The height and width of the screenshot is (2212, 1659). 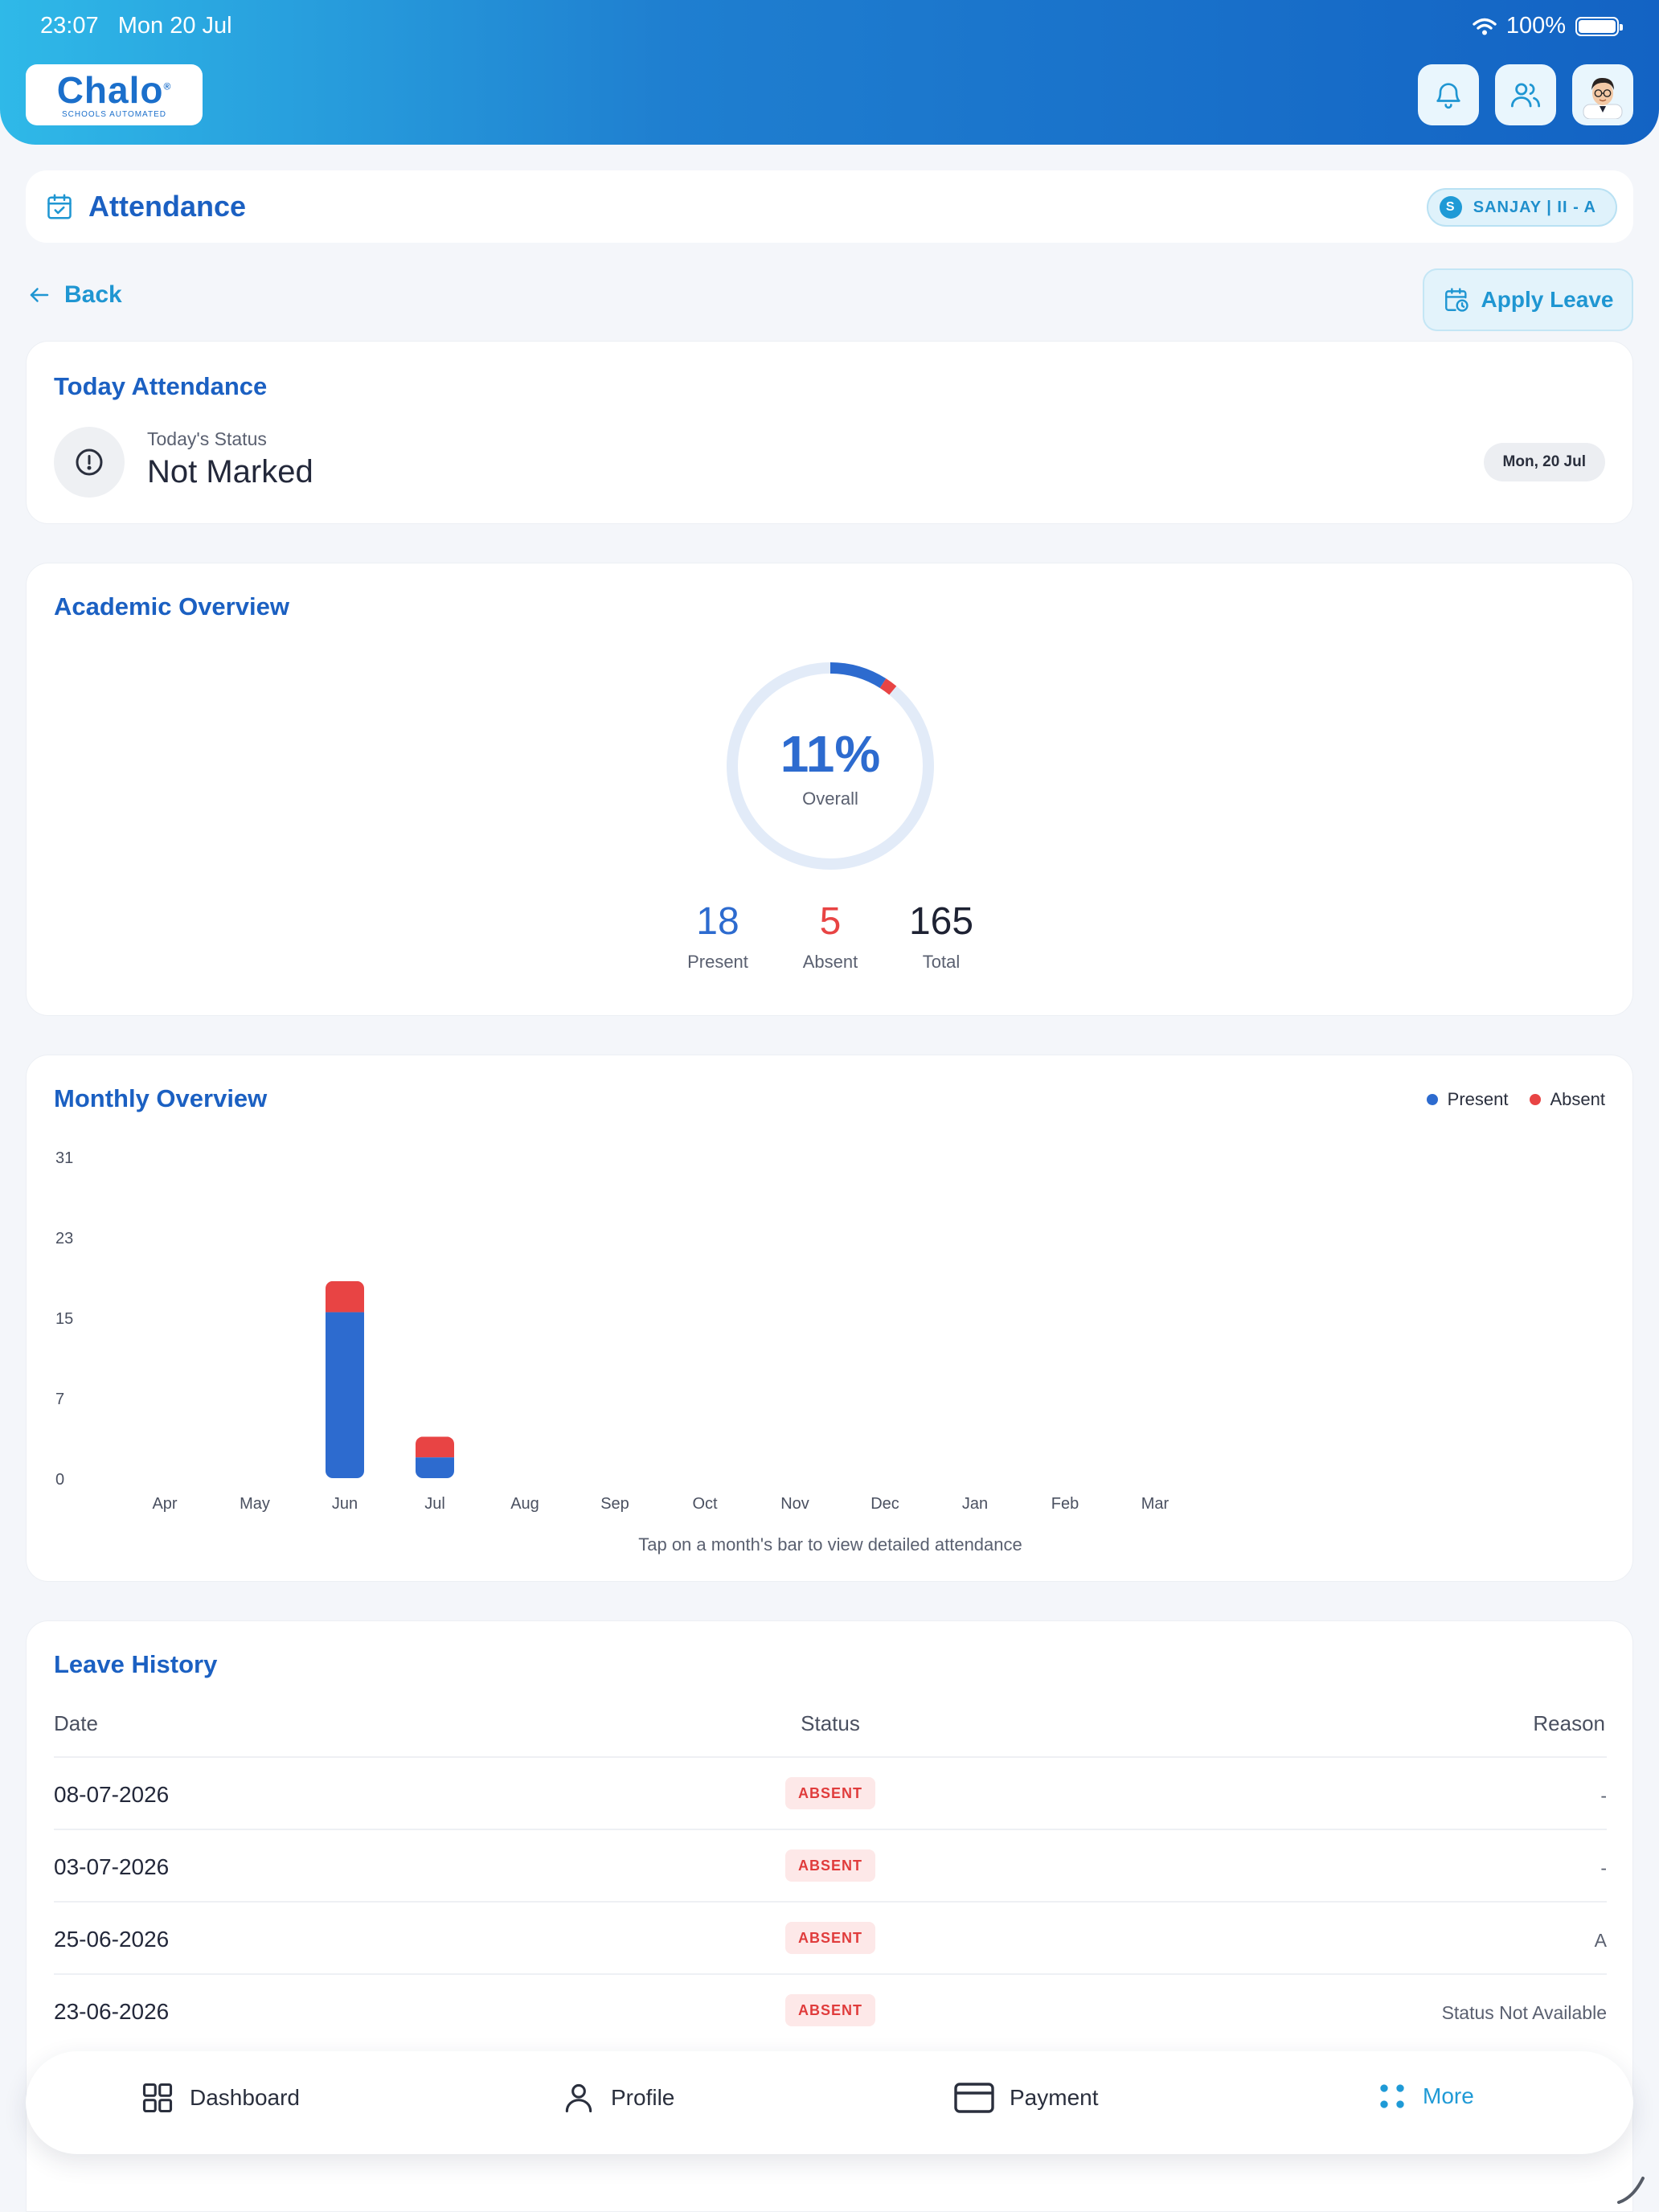 I want to click on users-icon, so click(x=1525, y=95).